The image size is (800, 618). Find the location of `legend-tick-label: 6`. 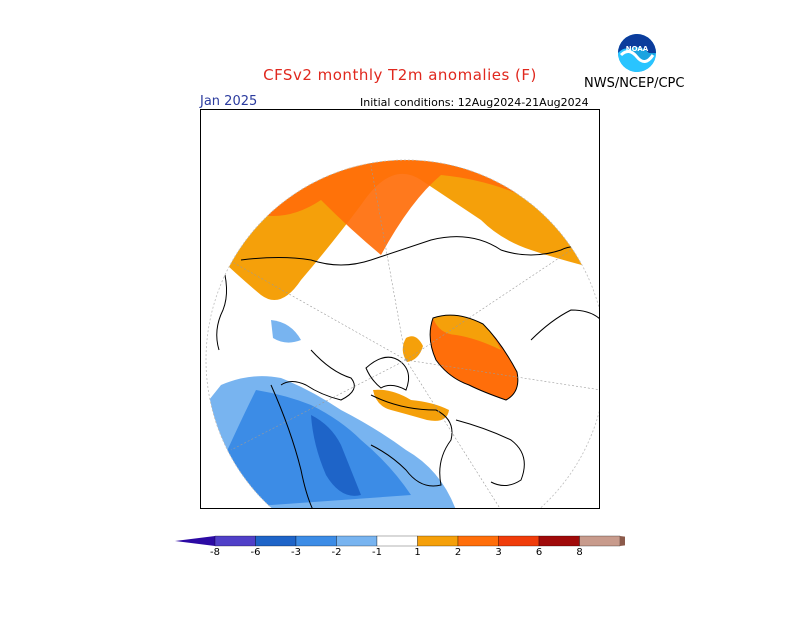

legend-tick-label: 6 is located at coordinates (539, 552).